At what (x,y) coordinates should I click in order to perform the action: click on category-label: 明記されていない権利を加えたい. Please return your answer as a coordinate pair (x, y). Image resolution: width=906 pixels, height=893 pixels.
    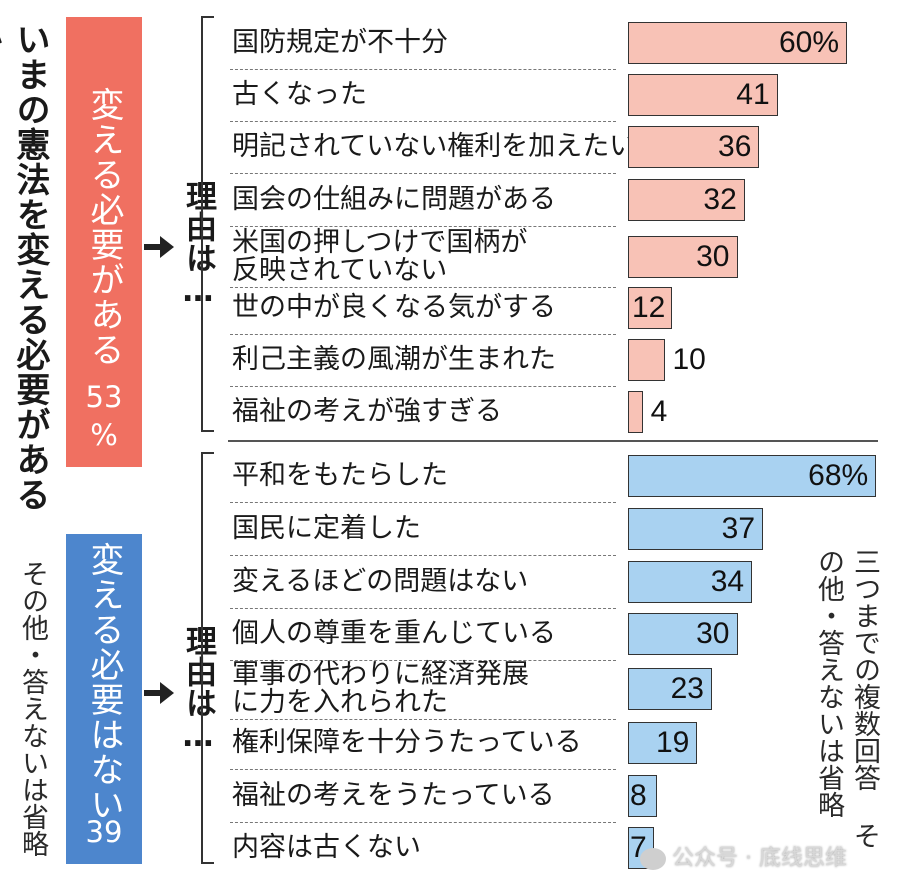
    Looking at the image, I should click on (434, 146).